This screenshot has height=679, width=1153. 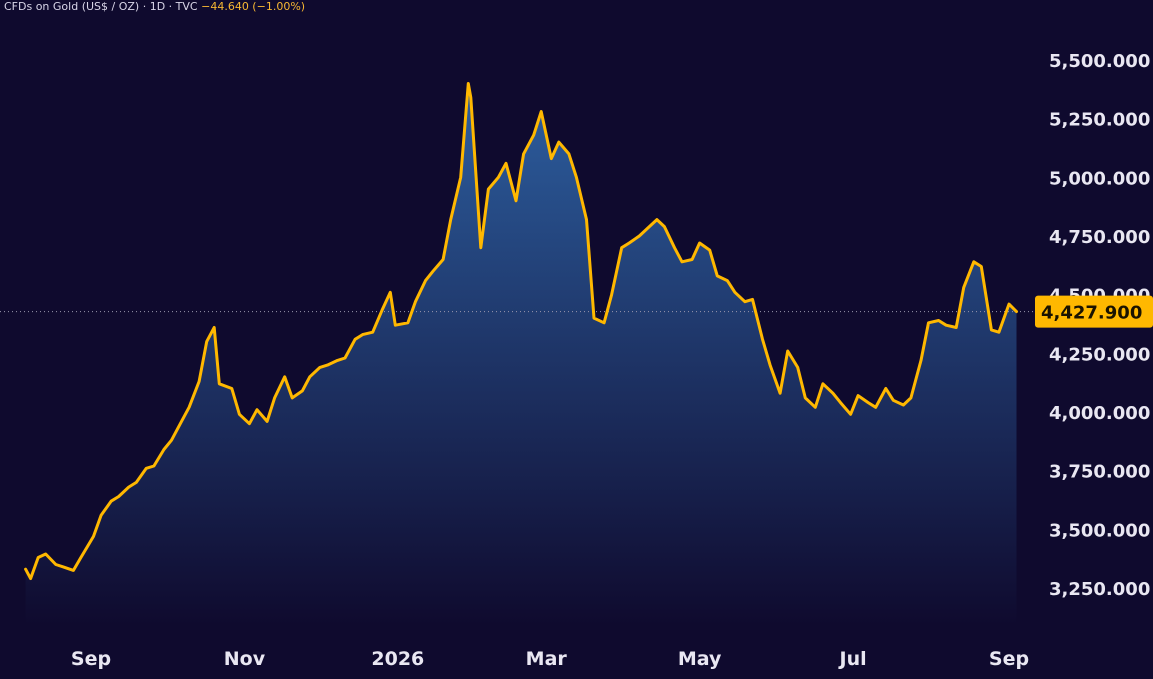 I want to click on y-tick-label: 3,250.000, so click(x=1099, y=589).